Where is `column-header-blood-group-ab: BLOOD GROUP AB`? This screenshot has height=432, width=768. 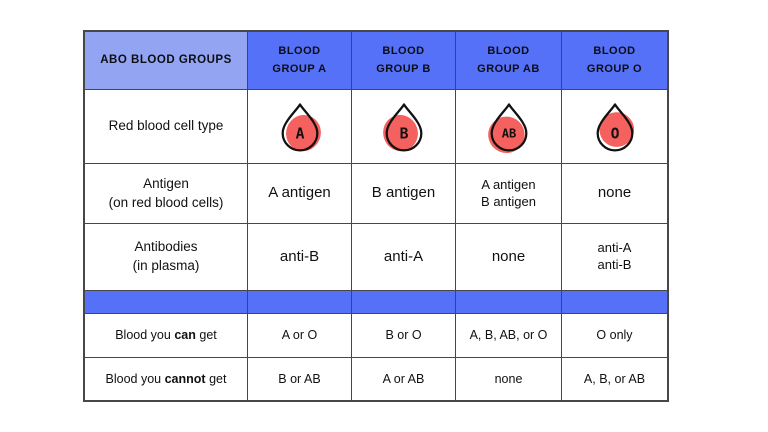 column-header-blood-group-ab: BLOOD GROUP AB is located at coordinates (509, 61).